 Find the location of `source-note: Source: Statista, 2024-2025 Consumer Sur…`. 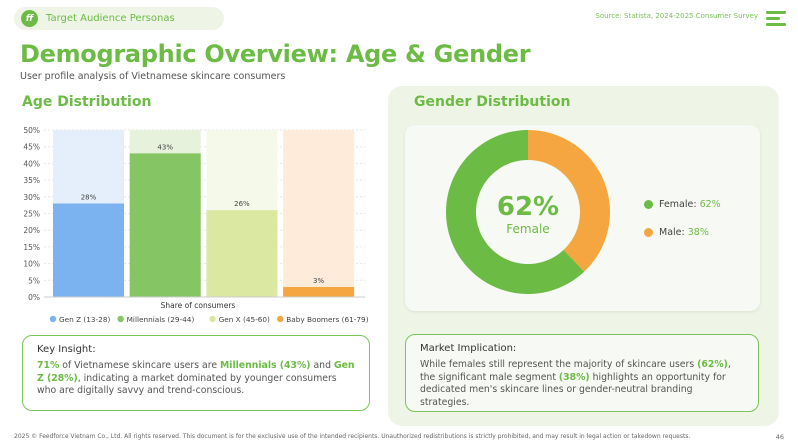

source-note: Source: Statista, 2024-2025 Consumer Sur… is located at coordinates (676, 16).